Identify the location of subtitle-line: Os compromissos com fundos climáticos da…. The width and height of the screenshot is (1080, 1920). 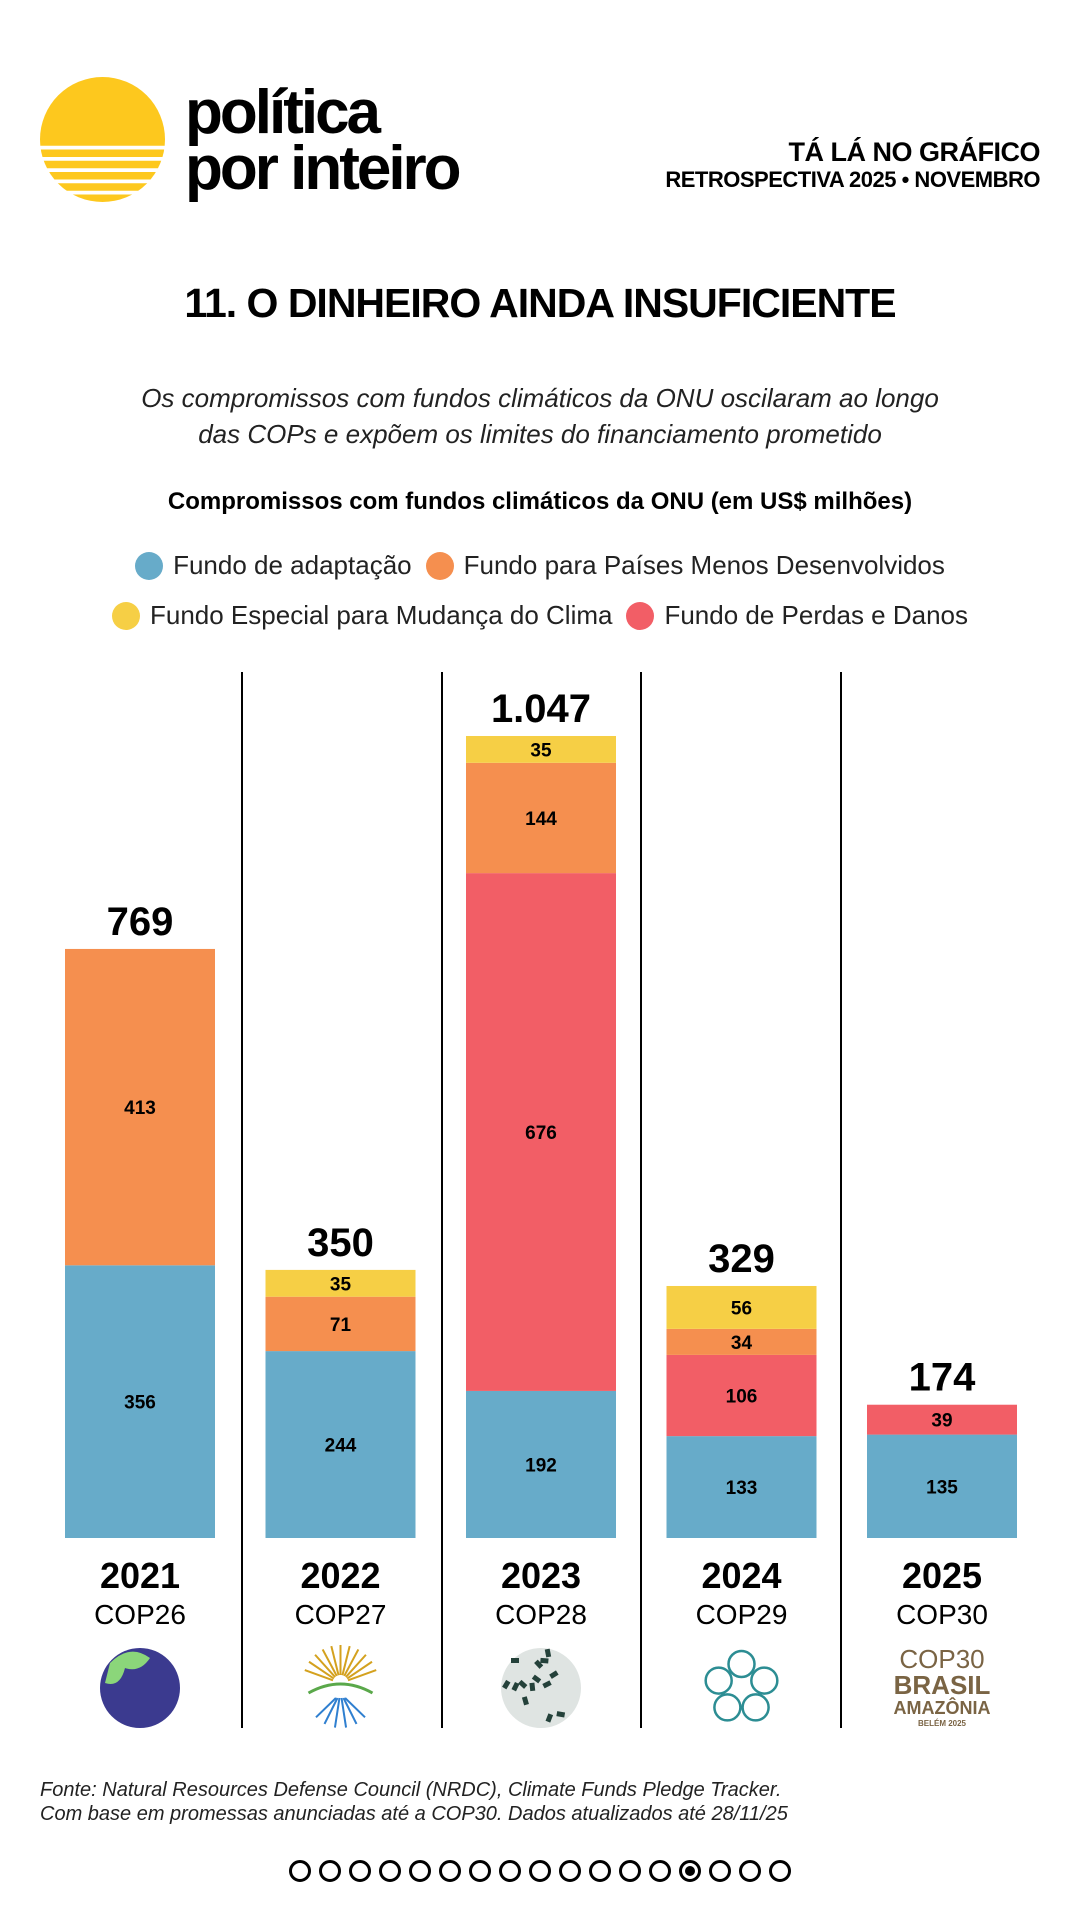
(540, 398).